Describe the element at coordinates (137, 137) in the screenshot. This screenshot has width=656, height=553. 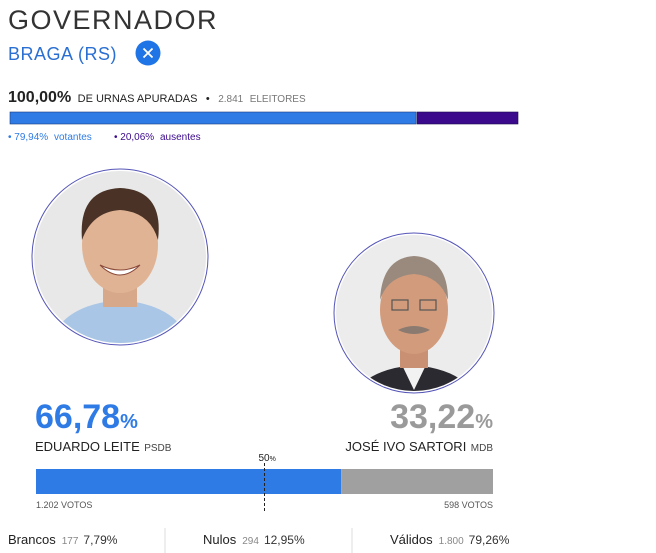
I see `ausentes-percent: 20,06%` at that location.